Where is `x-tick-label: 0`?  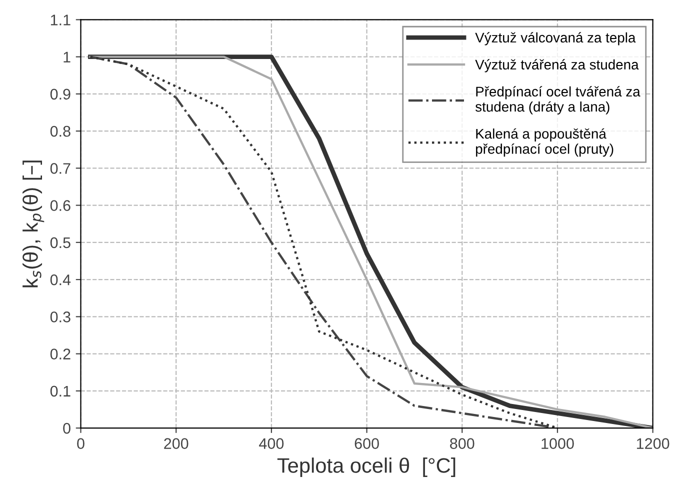
x-tick-label: 0 is located at coordinates (80, 443).